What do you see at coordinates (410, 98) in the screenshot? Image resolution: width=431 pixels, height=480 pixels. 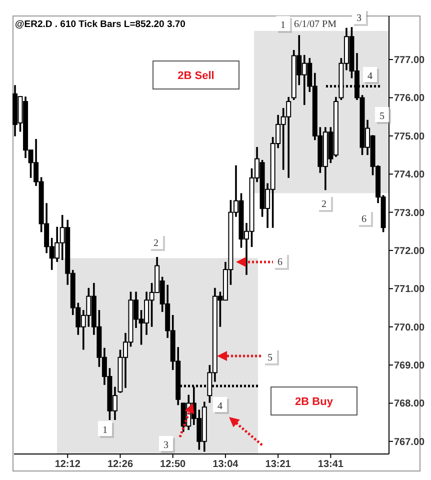 I see `y-tick-label: 776.00` at bounding box center [410, 98].